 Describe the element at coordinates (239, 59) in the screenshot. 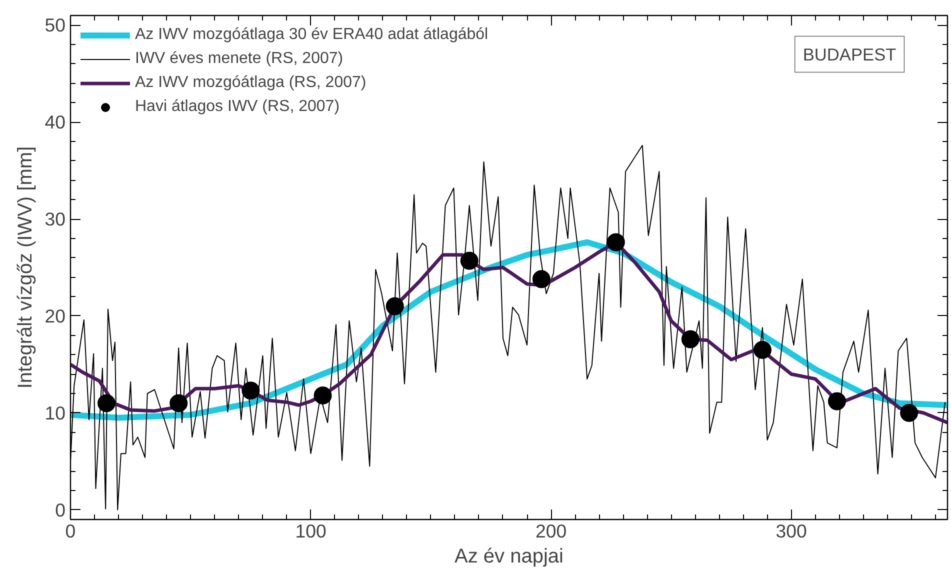

I see `legend-label: IWV éves menete (RS, 2007)` at that location.